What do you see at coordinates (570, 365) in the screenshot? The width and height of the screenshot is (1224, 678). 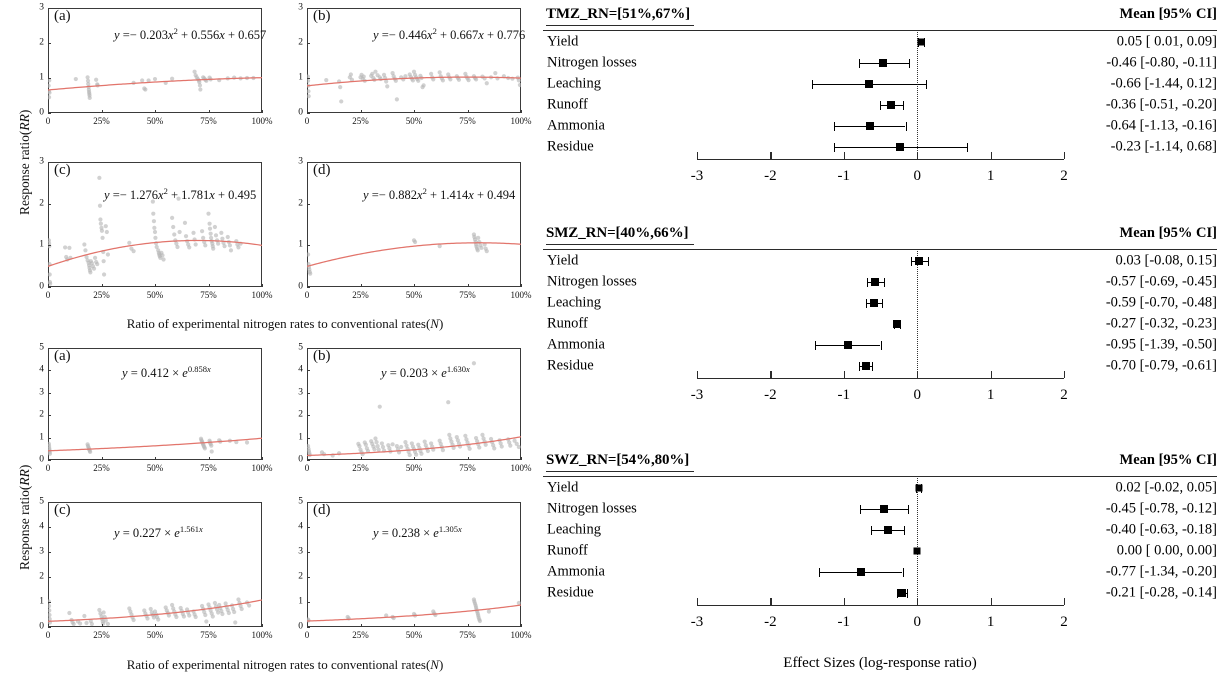 I see `forest-row-label: Residue` at bounding box center [570, 365].